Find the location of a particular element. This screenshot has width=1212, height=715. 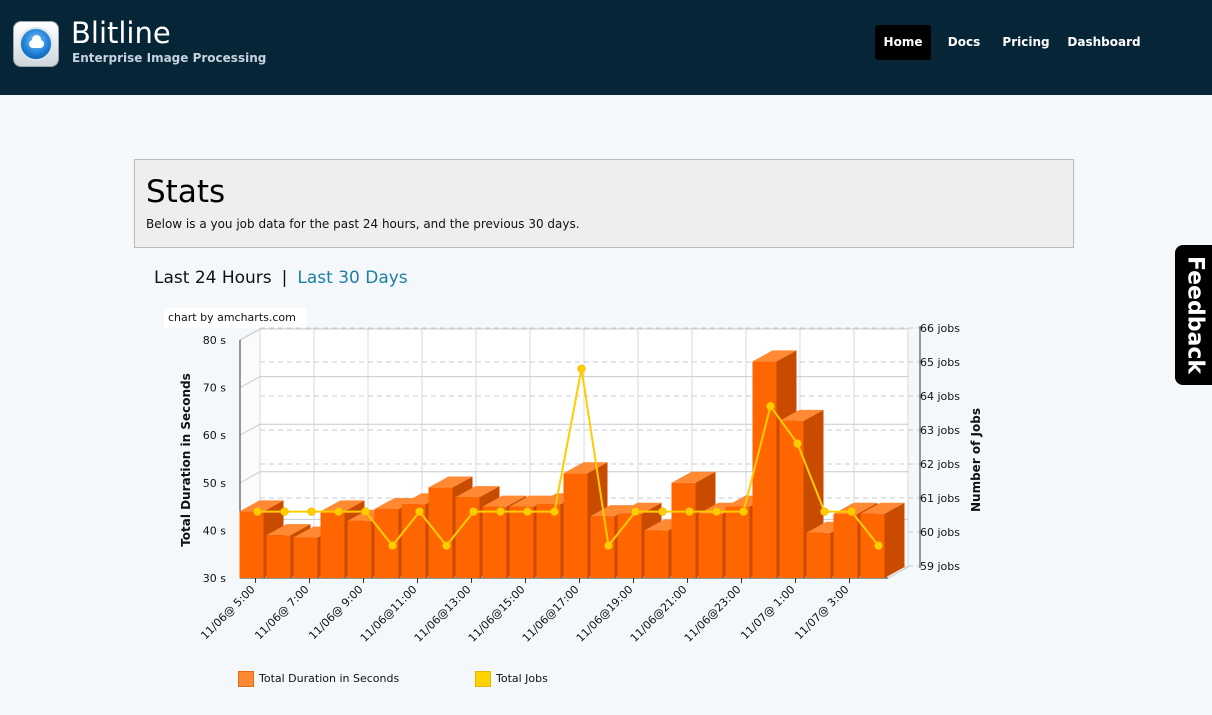

y2-tick-label: 59 jobs is located at coordinates (940, 566).